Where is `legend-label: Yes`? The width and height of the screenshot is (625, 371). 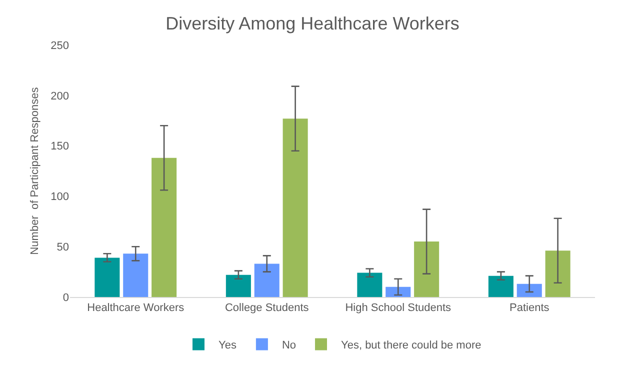 legend-label: Yes is located at coordinates (227, 346).